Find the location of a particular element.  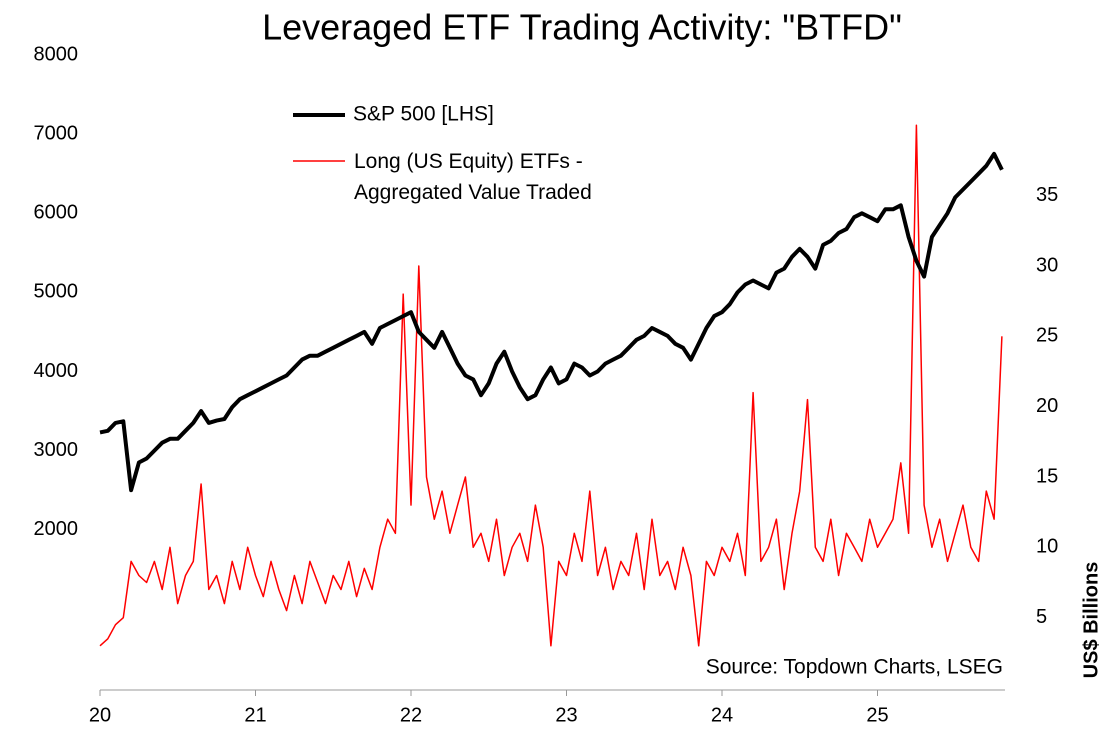

chart-title: Leveraged ETF Trading Activity: "BTFD" is located at coordinates (582, 27).